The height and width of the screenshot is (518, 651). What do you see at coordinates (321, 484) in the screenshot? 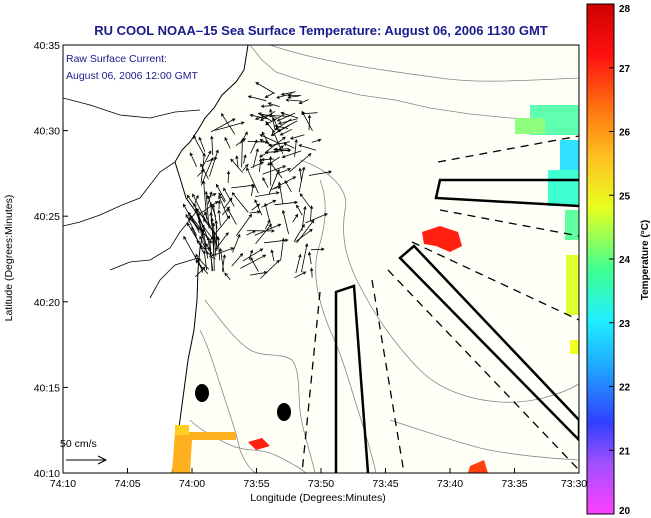
I see `x-tick-label: 73:50` at bounding box center [321, 484].